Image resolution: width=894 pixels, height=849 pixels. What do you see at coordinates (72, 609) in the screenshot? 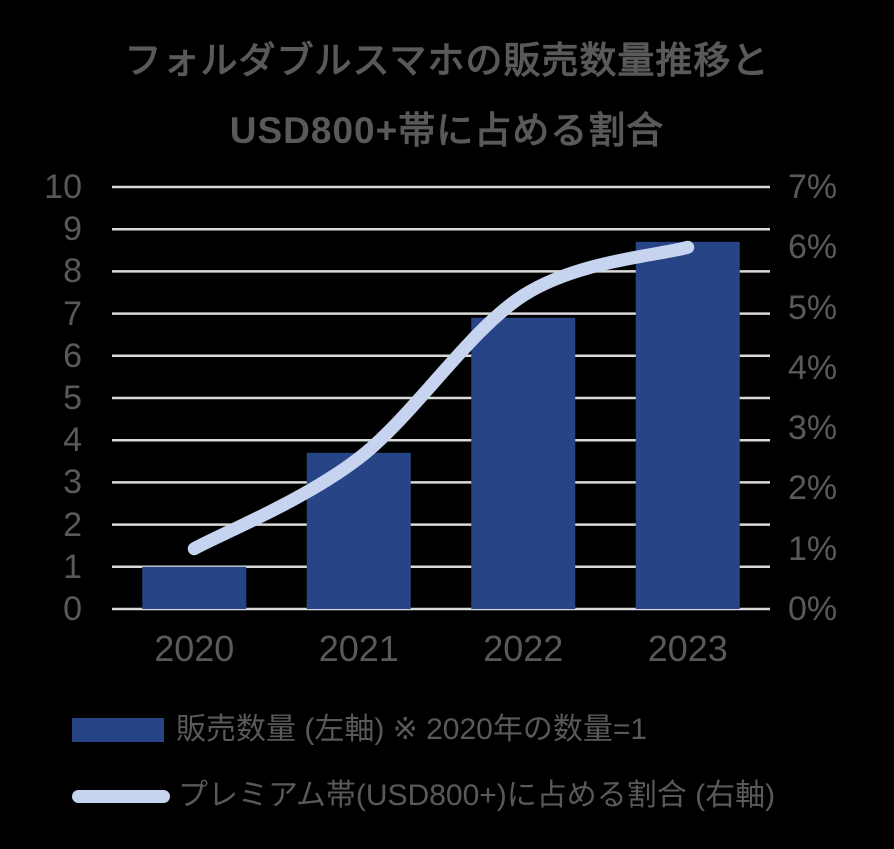
I see `left-axis-tick-0: 0` at bounding box center [72, 609].